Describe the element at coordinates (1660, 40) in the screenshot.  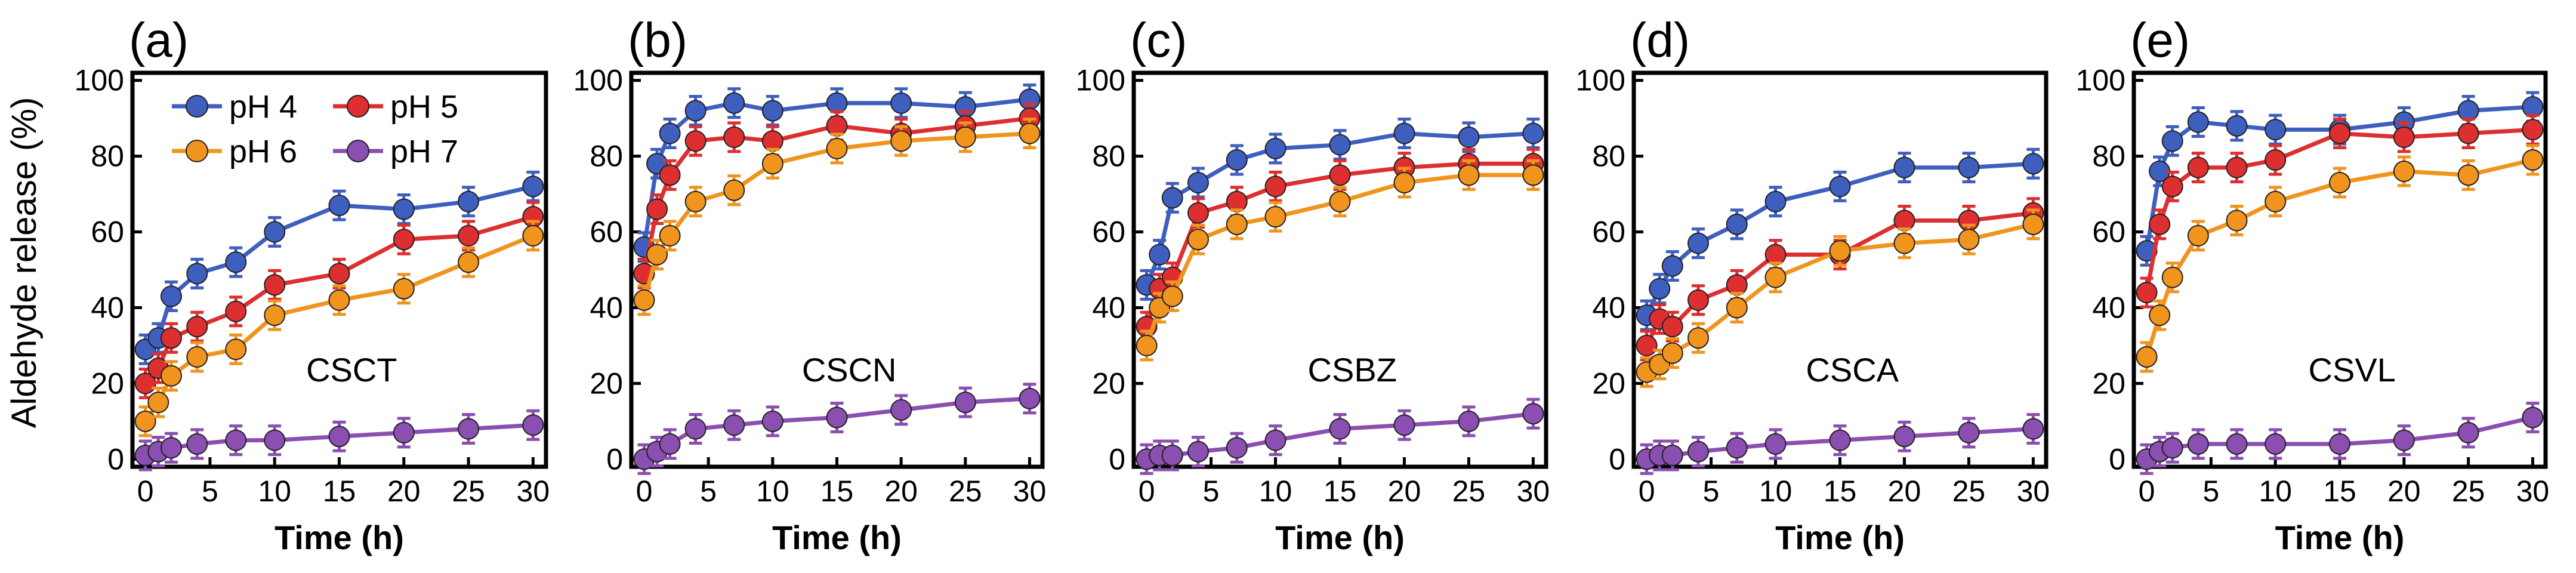
I see `panel-label: (d)` at that location.